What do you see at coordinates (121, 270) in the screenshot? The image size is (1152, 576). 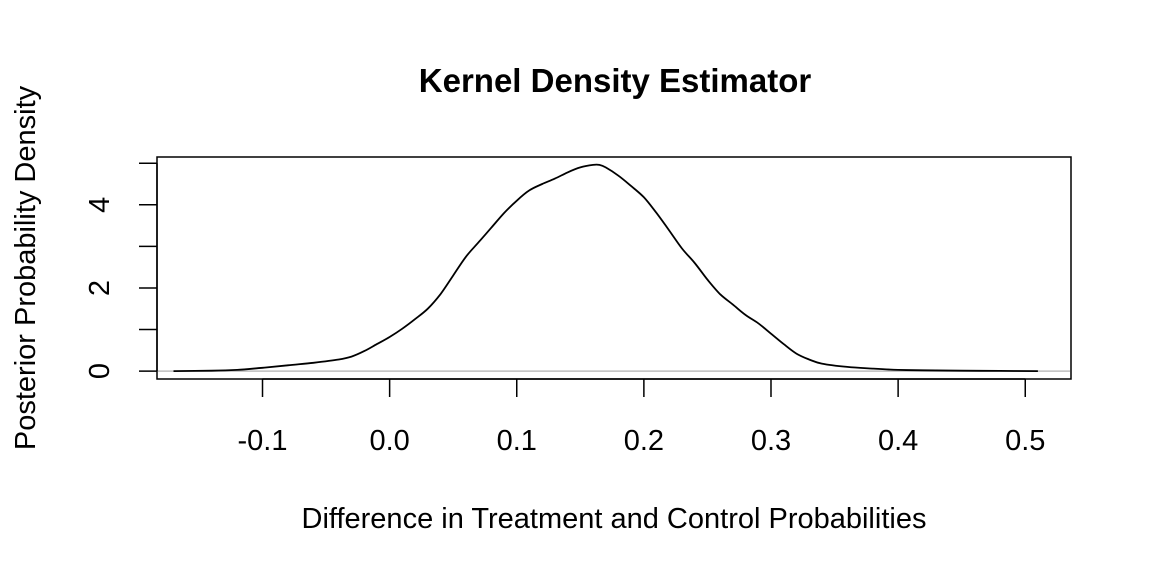 I see `y-axis: 0 2 4` at bounding box center [121, 270].